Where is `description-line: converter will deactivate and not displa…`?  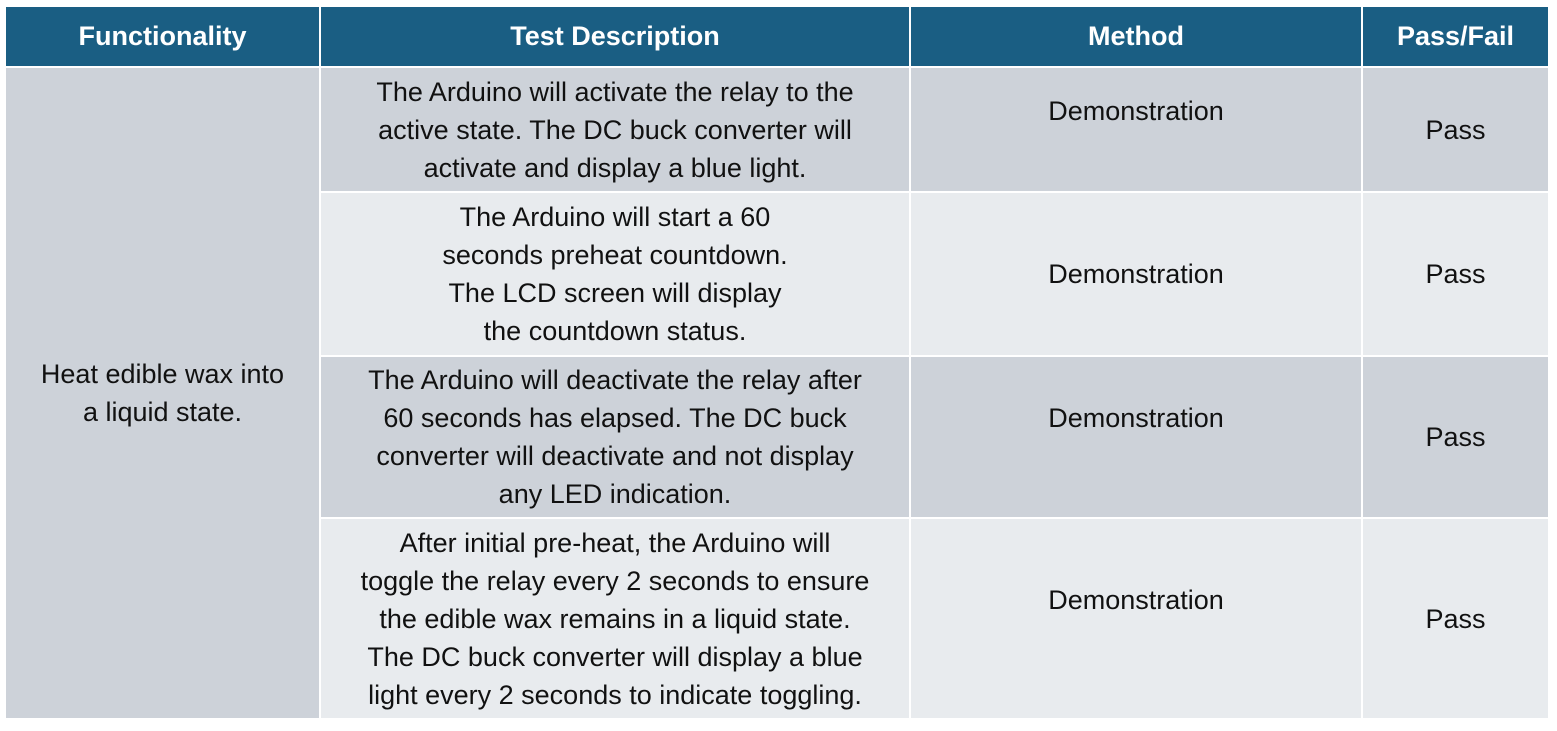 description-line: converter will deactivate and not displa… is located at coordinates (615, 456).